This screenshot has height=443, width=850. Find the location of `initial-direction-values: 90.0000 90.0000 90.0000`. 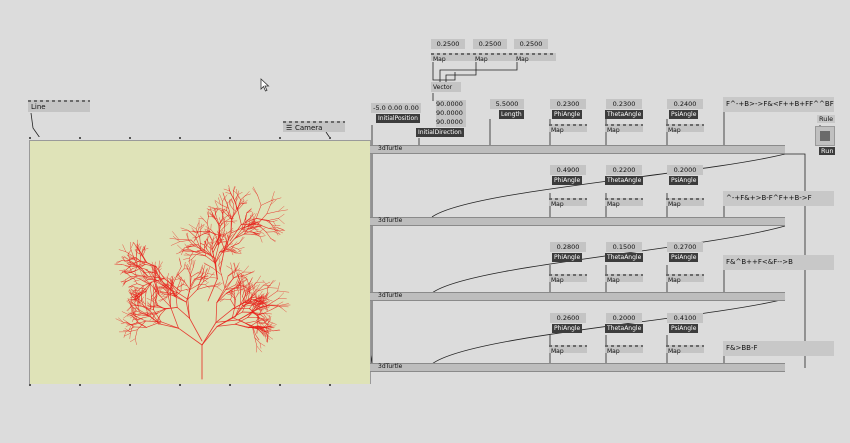

initial-direction-values: 90.0000 90.0000 90.0000 is located at coordinates (451, 113).